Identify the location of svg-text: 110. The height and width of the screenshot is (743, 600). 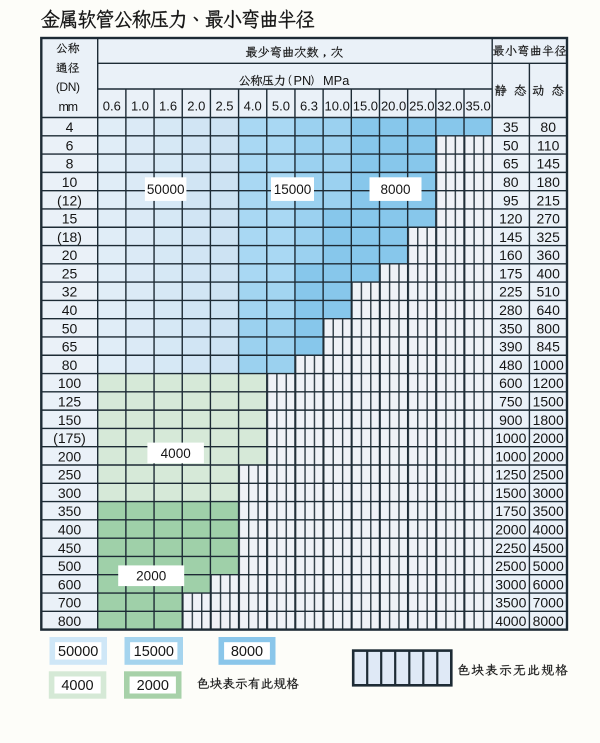
(548, 145).